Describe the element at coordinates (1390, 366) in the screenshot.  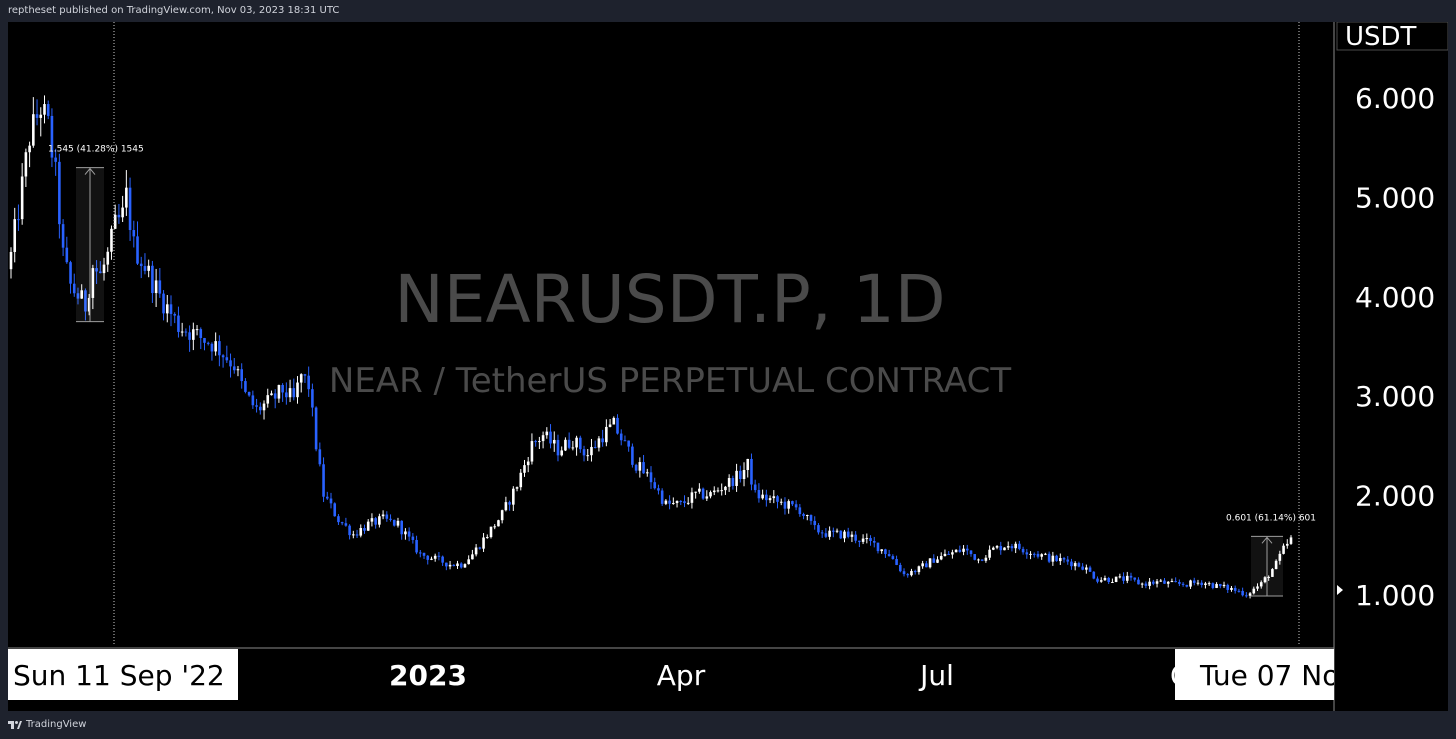
I see `price-axis: USDT 6.000 5.000 4.000 3.000 2.000 1.000` at that location.